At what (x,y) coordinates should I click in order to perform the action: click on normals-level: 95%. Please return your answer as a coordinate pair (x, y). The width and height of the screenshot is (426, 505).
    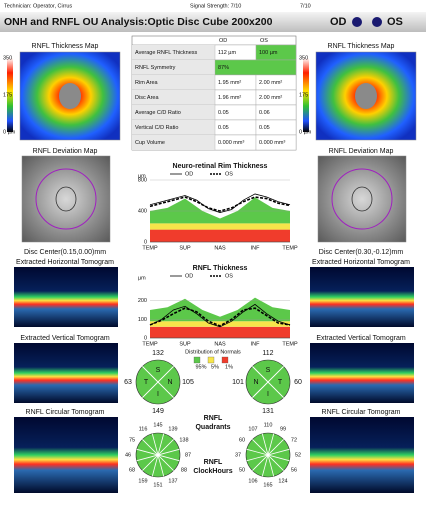
    Looking at the image, I should click on (200, 367).